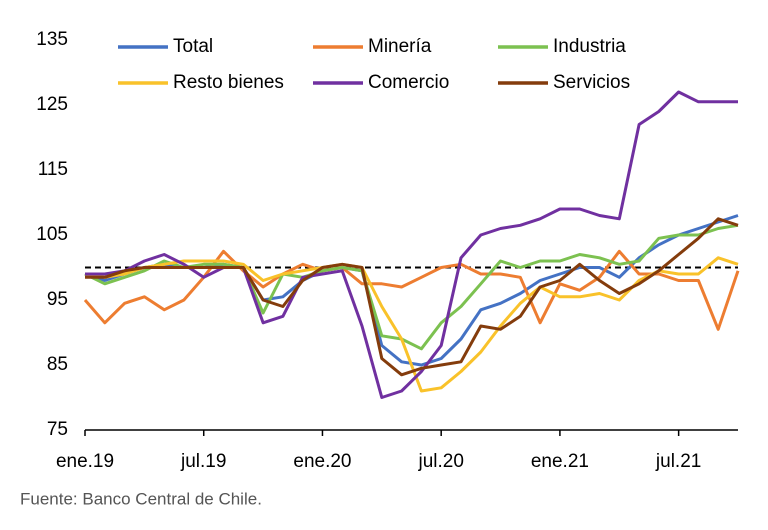 The image size is (768, 530). I want to click on y-tick-label: 125, so click(52, 104).